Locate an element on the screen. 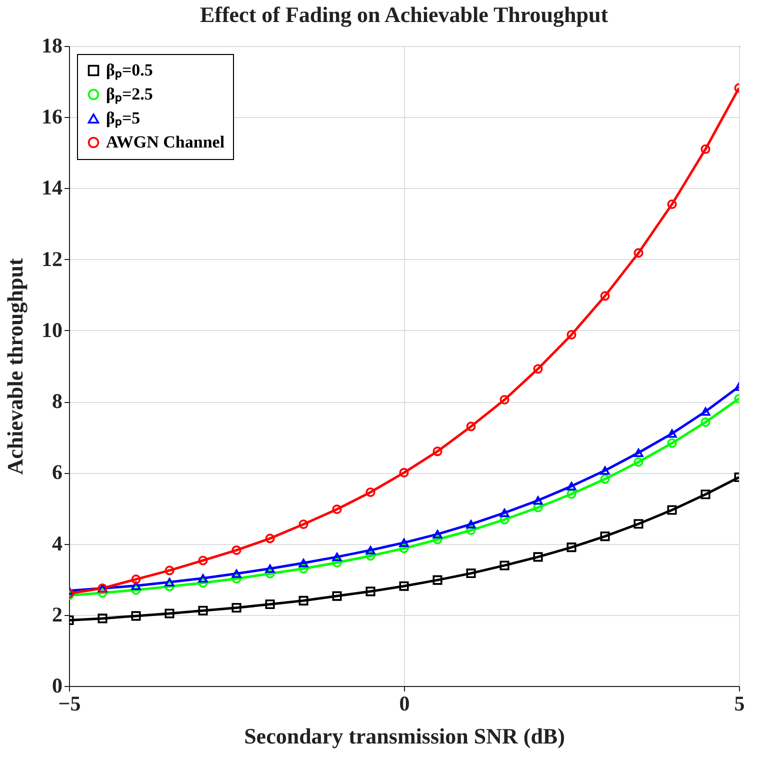 This screenshot has height=774, width=766. y-tick-label: 10 is located at coordinates (52, 330).